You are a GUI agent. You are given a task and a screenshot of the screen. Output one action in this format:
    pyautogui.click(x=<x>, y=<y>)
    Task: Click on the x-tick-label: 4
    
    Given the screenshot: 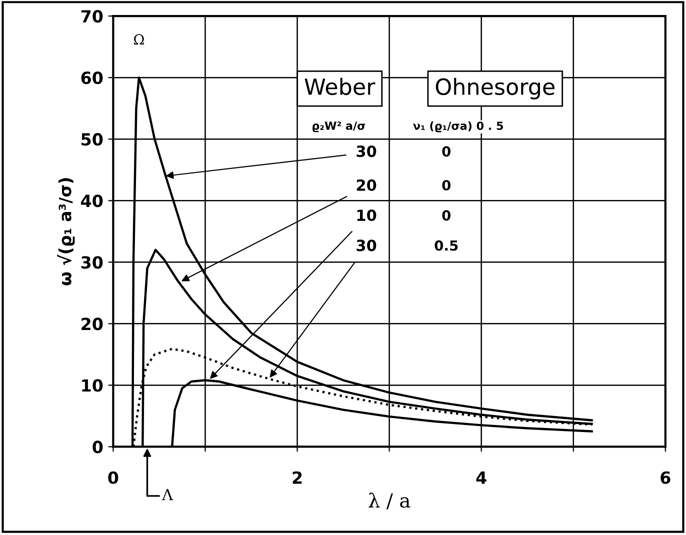 What is the action you would take?
    pyautogui.click(x=481, y=478)
    